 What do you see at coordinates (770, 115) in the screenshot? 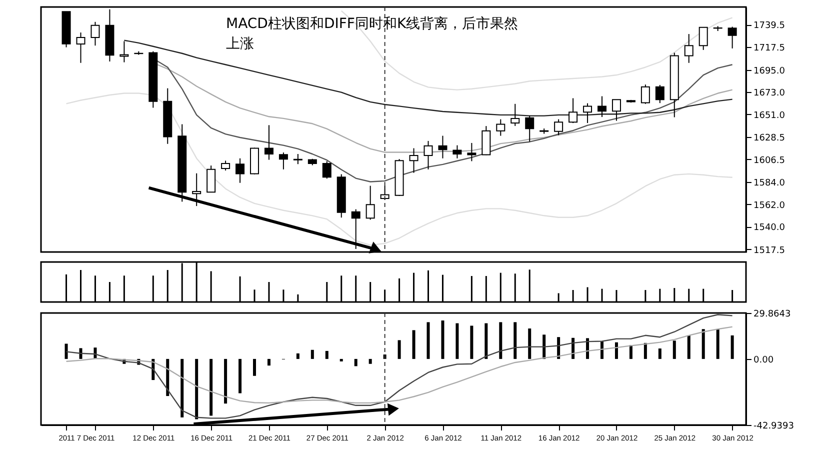
I see `y-tick-label: 1651.0` at bounding box center [770, 115].